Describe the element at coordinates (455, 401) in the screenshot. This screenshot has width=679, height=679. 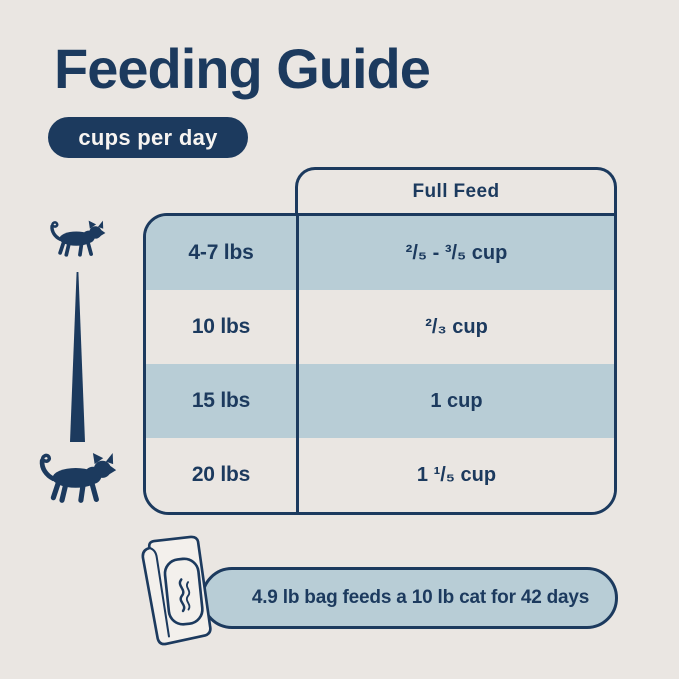
I see `amount-cell: 1 cup` at that location.